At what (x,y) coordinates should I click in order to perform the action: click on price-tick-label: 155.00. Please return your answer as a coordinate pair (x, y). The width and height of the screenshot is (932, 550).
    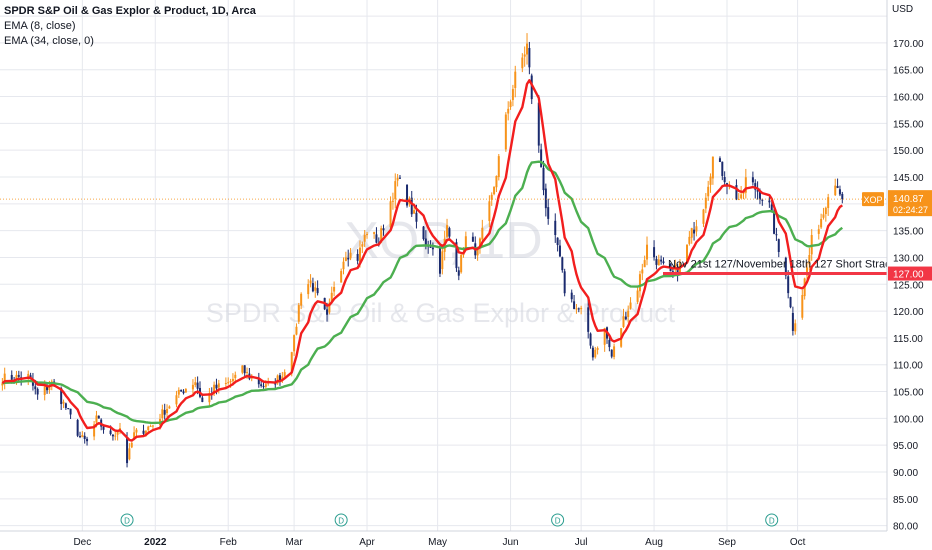
    Looking at the image, I should click on (908, 124).